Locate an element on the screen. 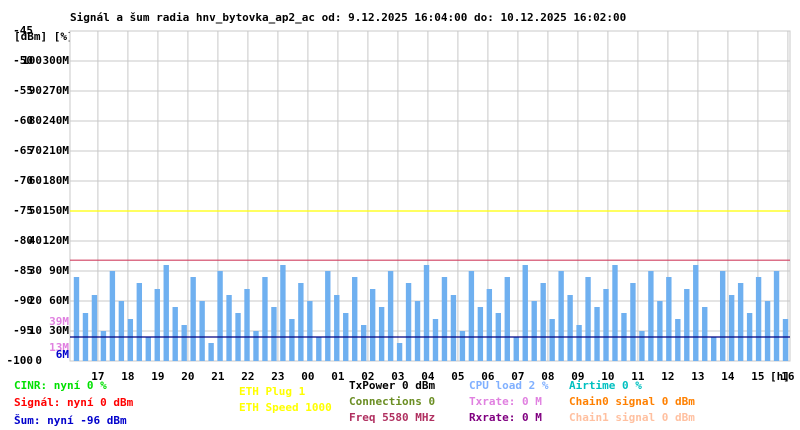 The image size is (800, 430). y2-tick-label: 70 is located at coordinates (35, 150).